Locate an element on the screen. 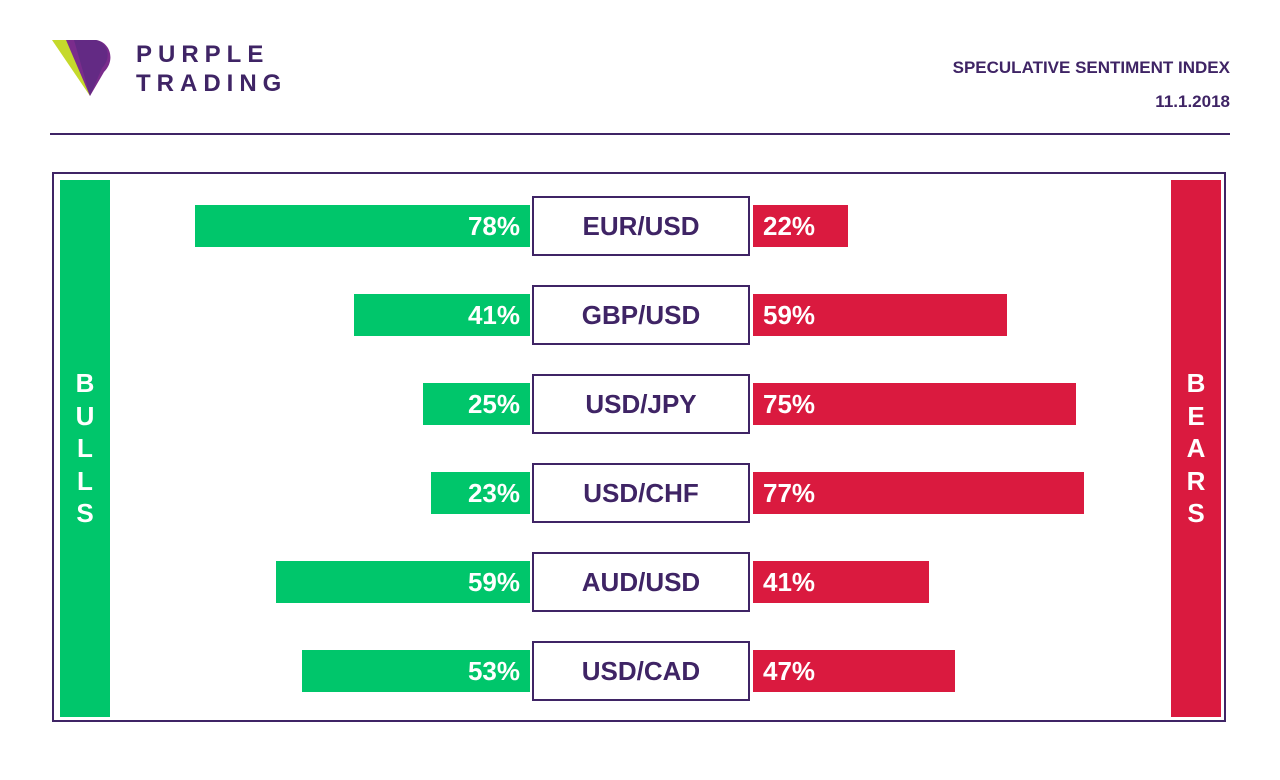 Image resolution: width=1280 pixels, height=780 pixels. report-date: 11.1.2018 is located at coordinates (1192, 101).